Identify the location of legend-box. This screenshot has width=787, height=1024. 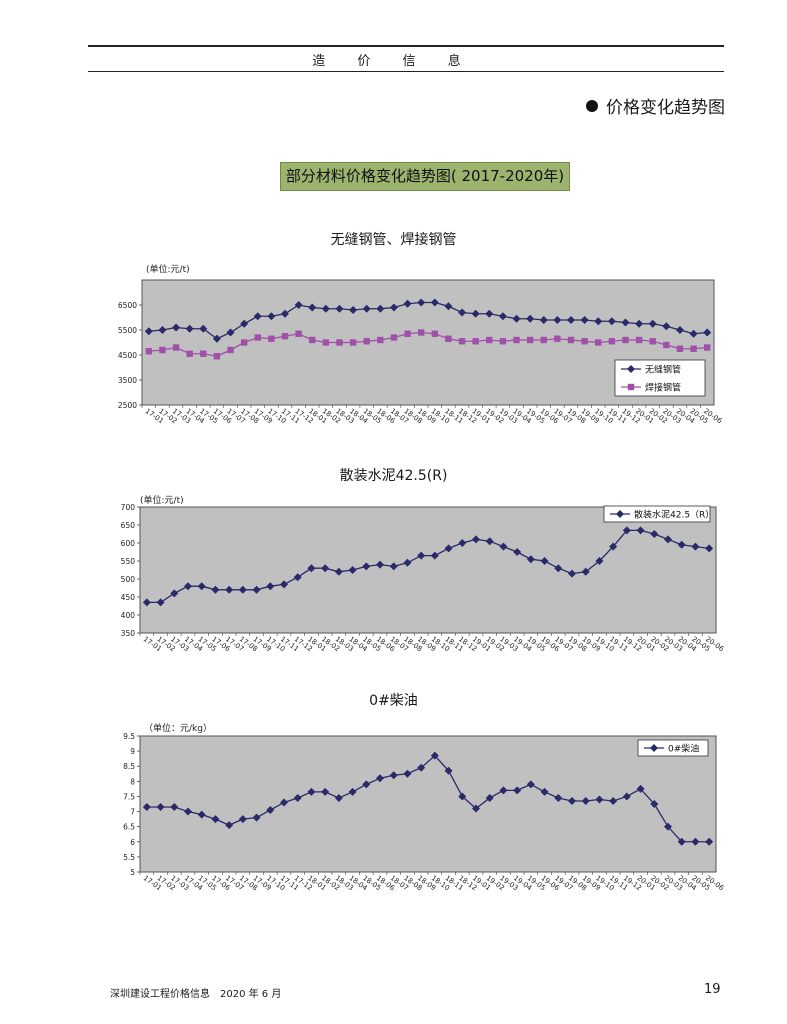
(657, 514).